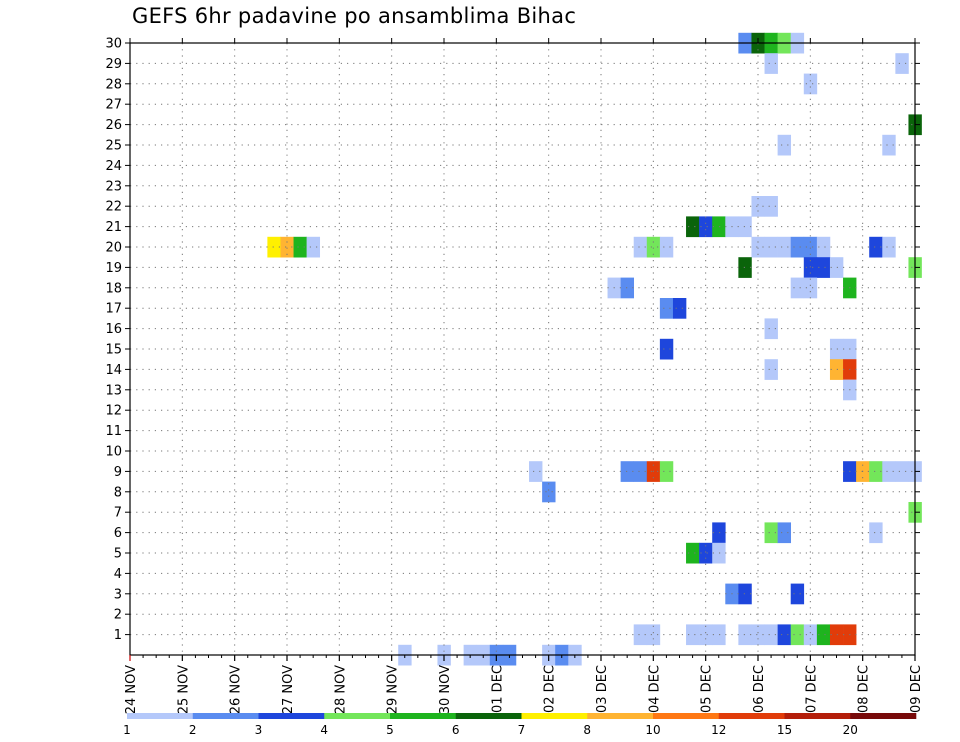 The width and height of the screenshot is (960, 742). Describe the element at coordinates (118, 615) in the screenshot. I see `y-tick-label: 2` at that location.